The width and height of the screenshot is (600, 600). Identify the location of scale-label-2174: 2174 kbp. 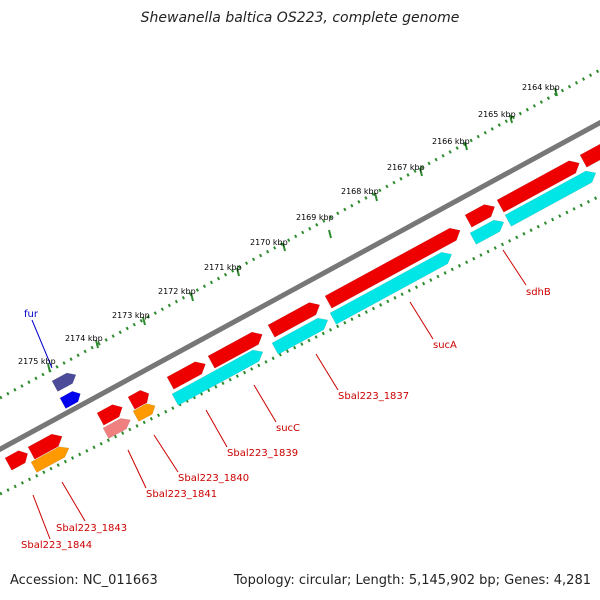
(84, 338).